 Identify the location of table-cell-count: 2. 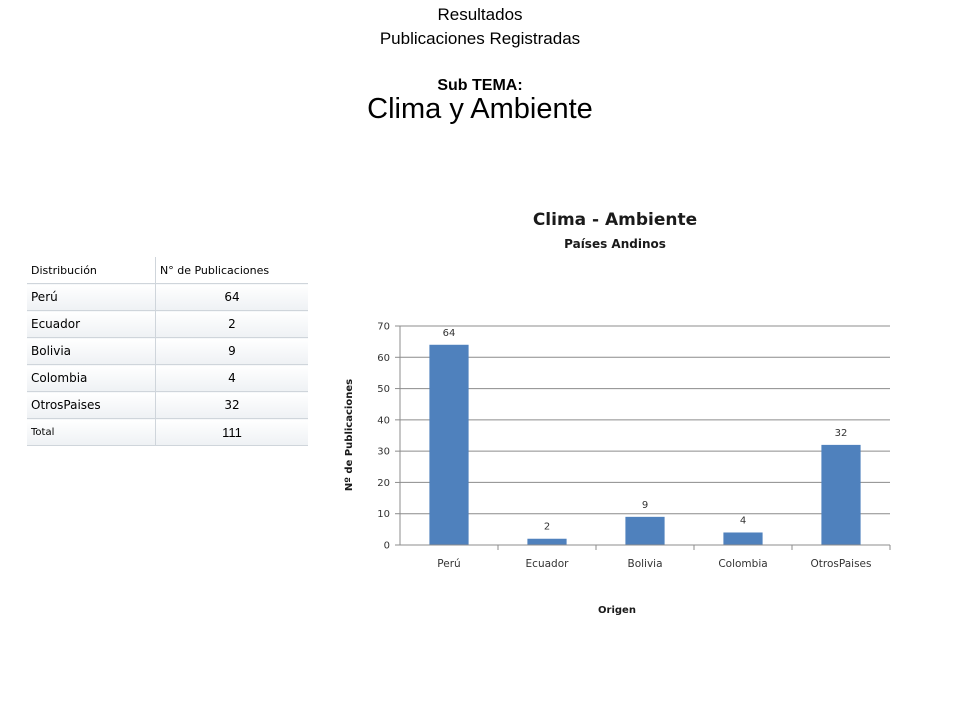
(231, 324).